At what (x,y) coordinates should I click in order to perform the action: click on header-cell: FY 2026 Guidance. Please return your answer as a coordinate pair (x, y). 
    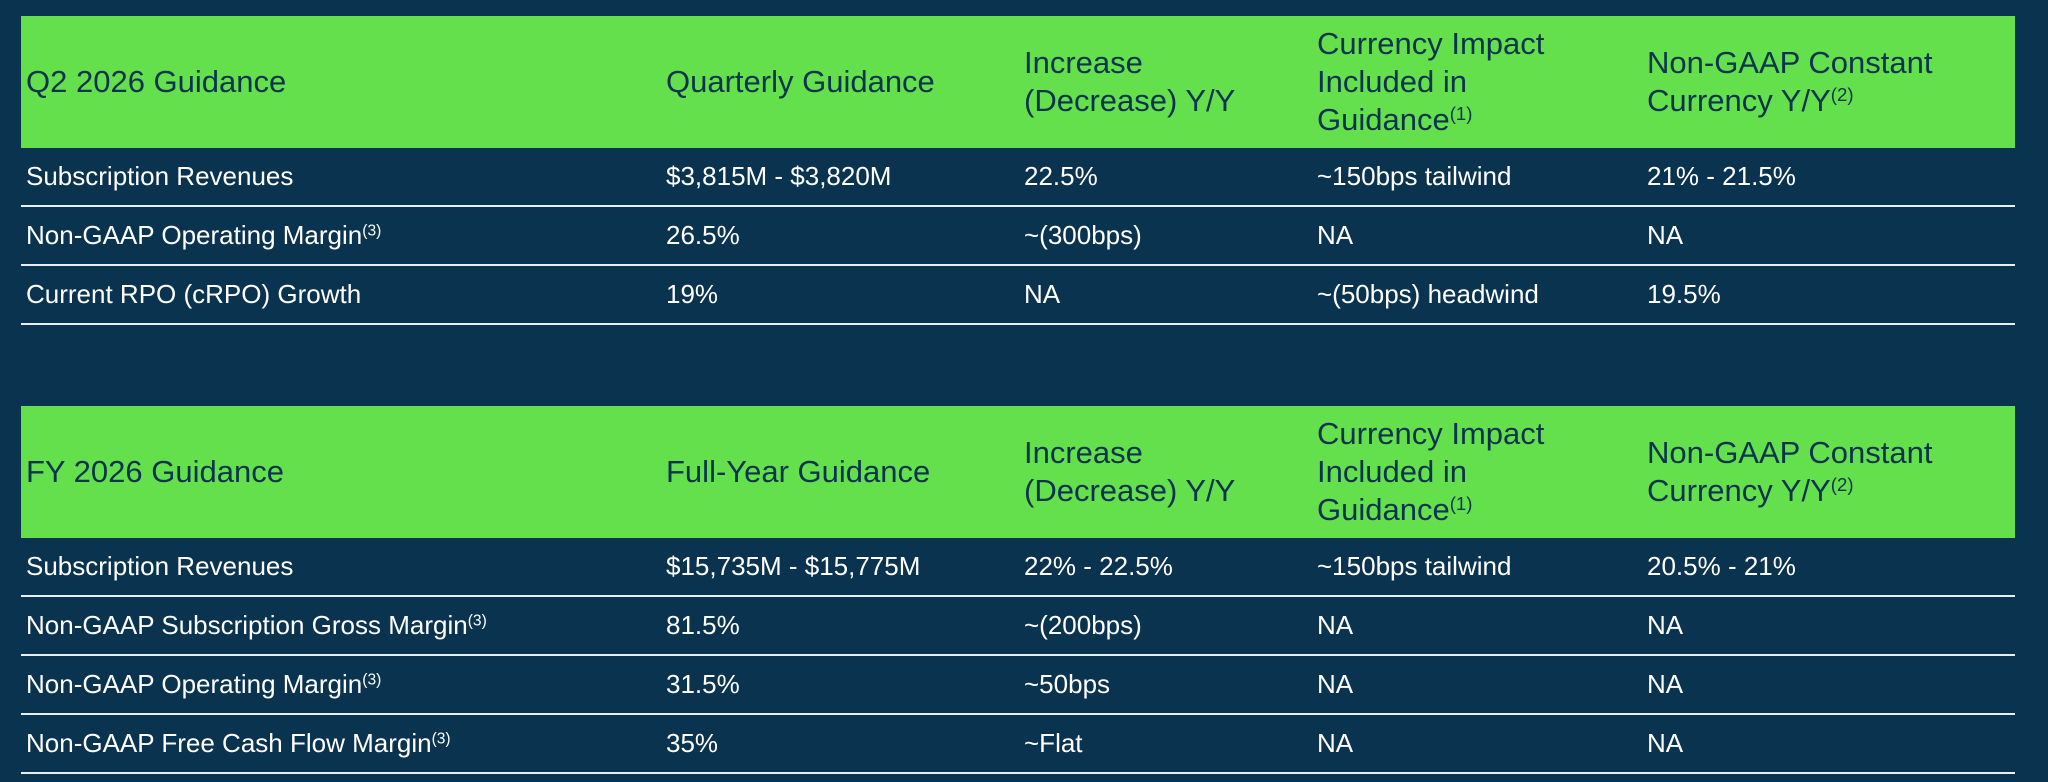
    Looking at the image, I should click on (341, 472).